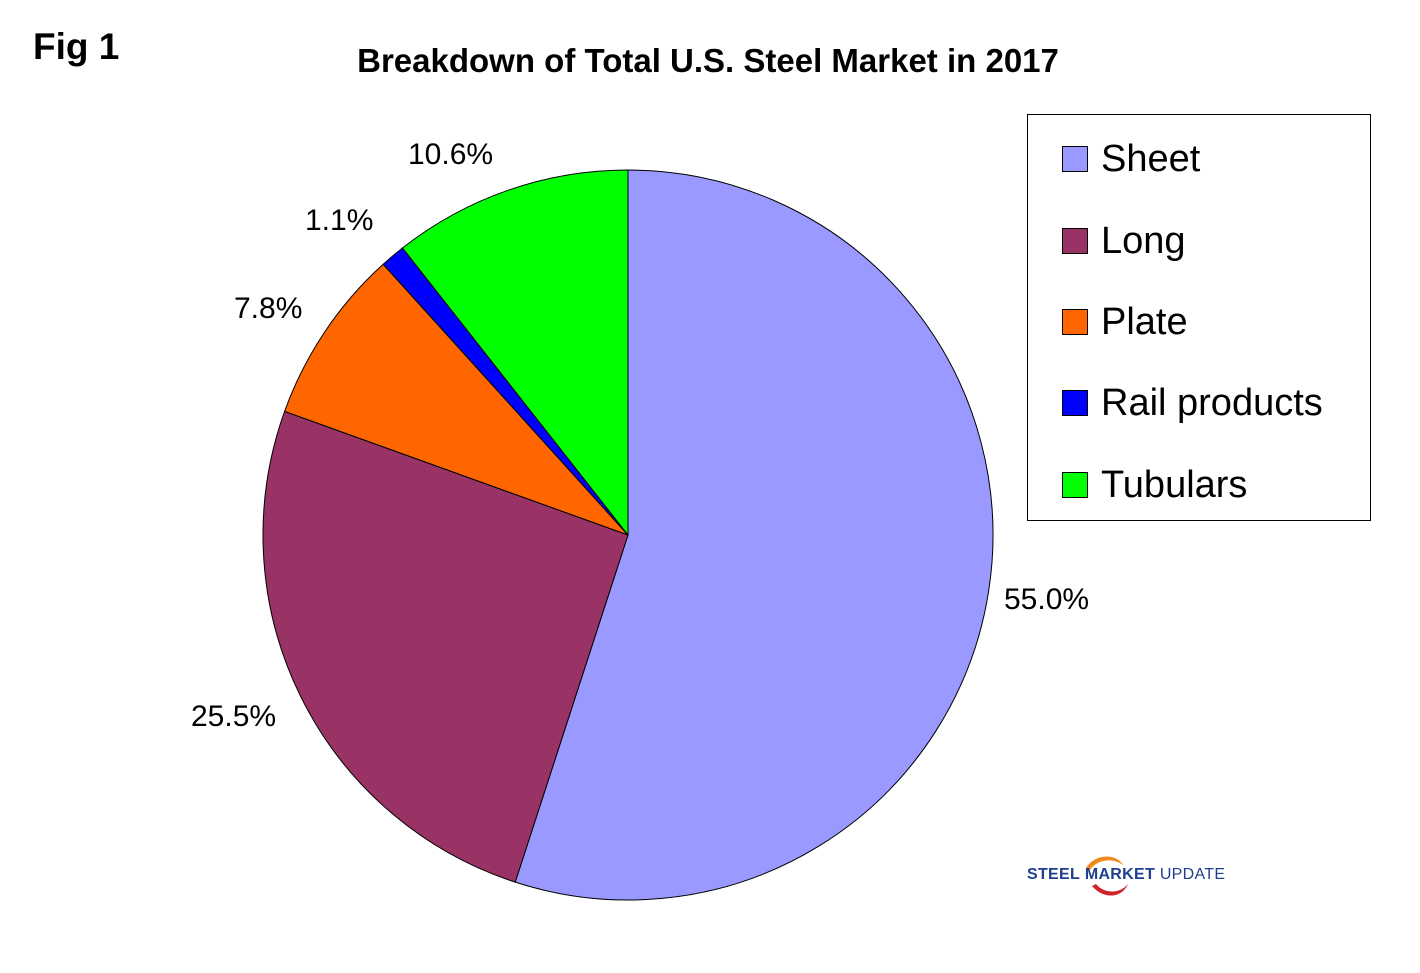  What do you see at coordinates (451, 154) in the screenshot?
I see `data-label-tubulars: 10.6%` at bounding box center [451, 154].